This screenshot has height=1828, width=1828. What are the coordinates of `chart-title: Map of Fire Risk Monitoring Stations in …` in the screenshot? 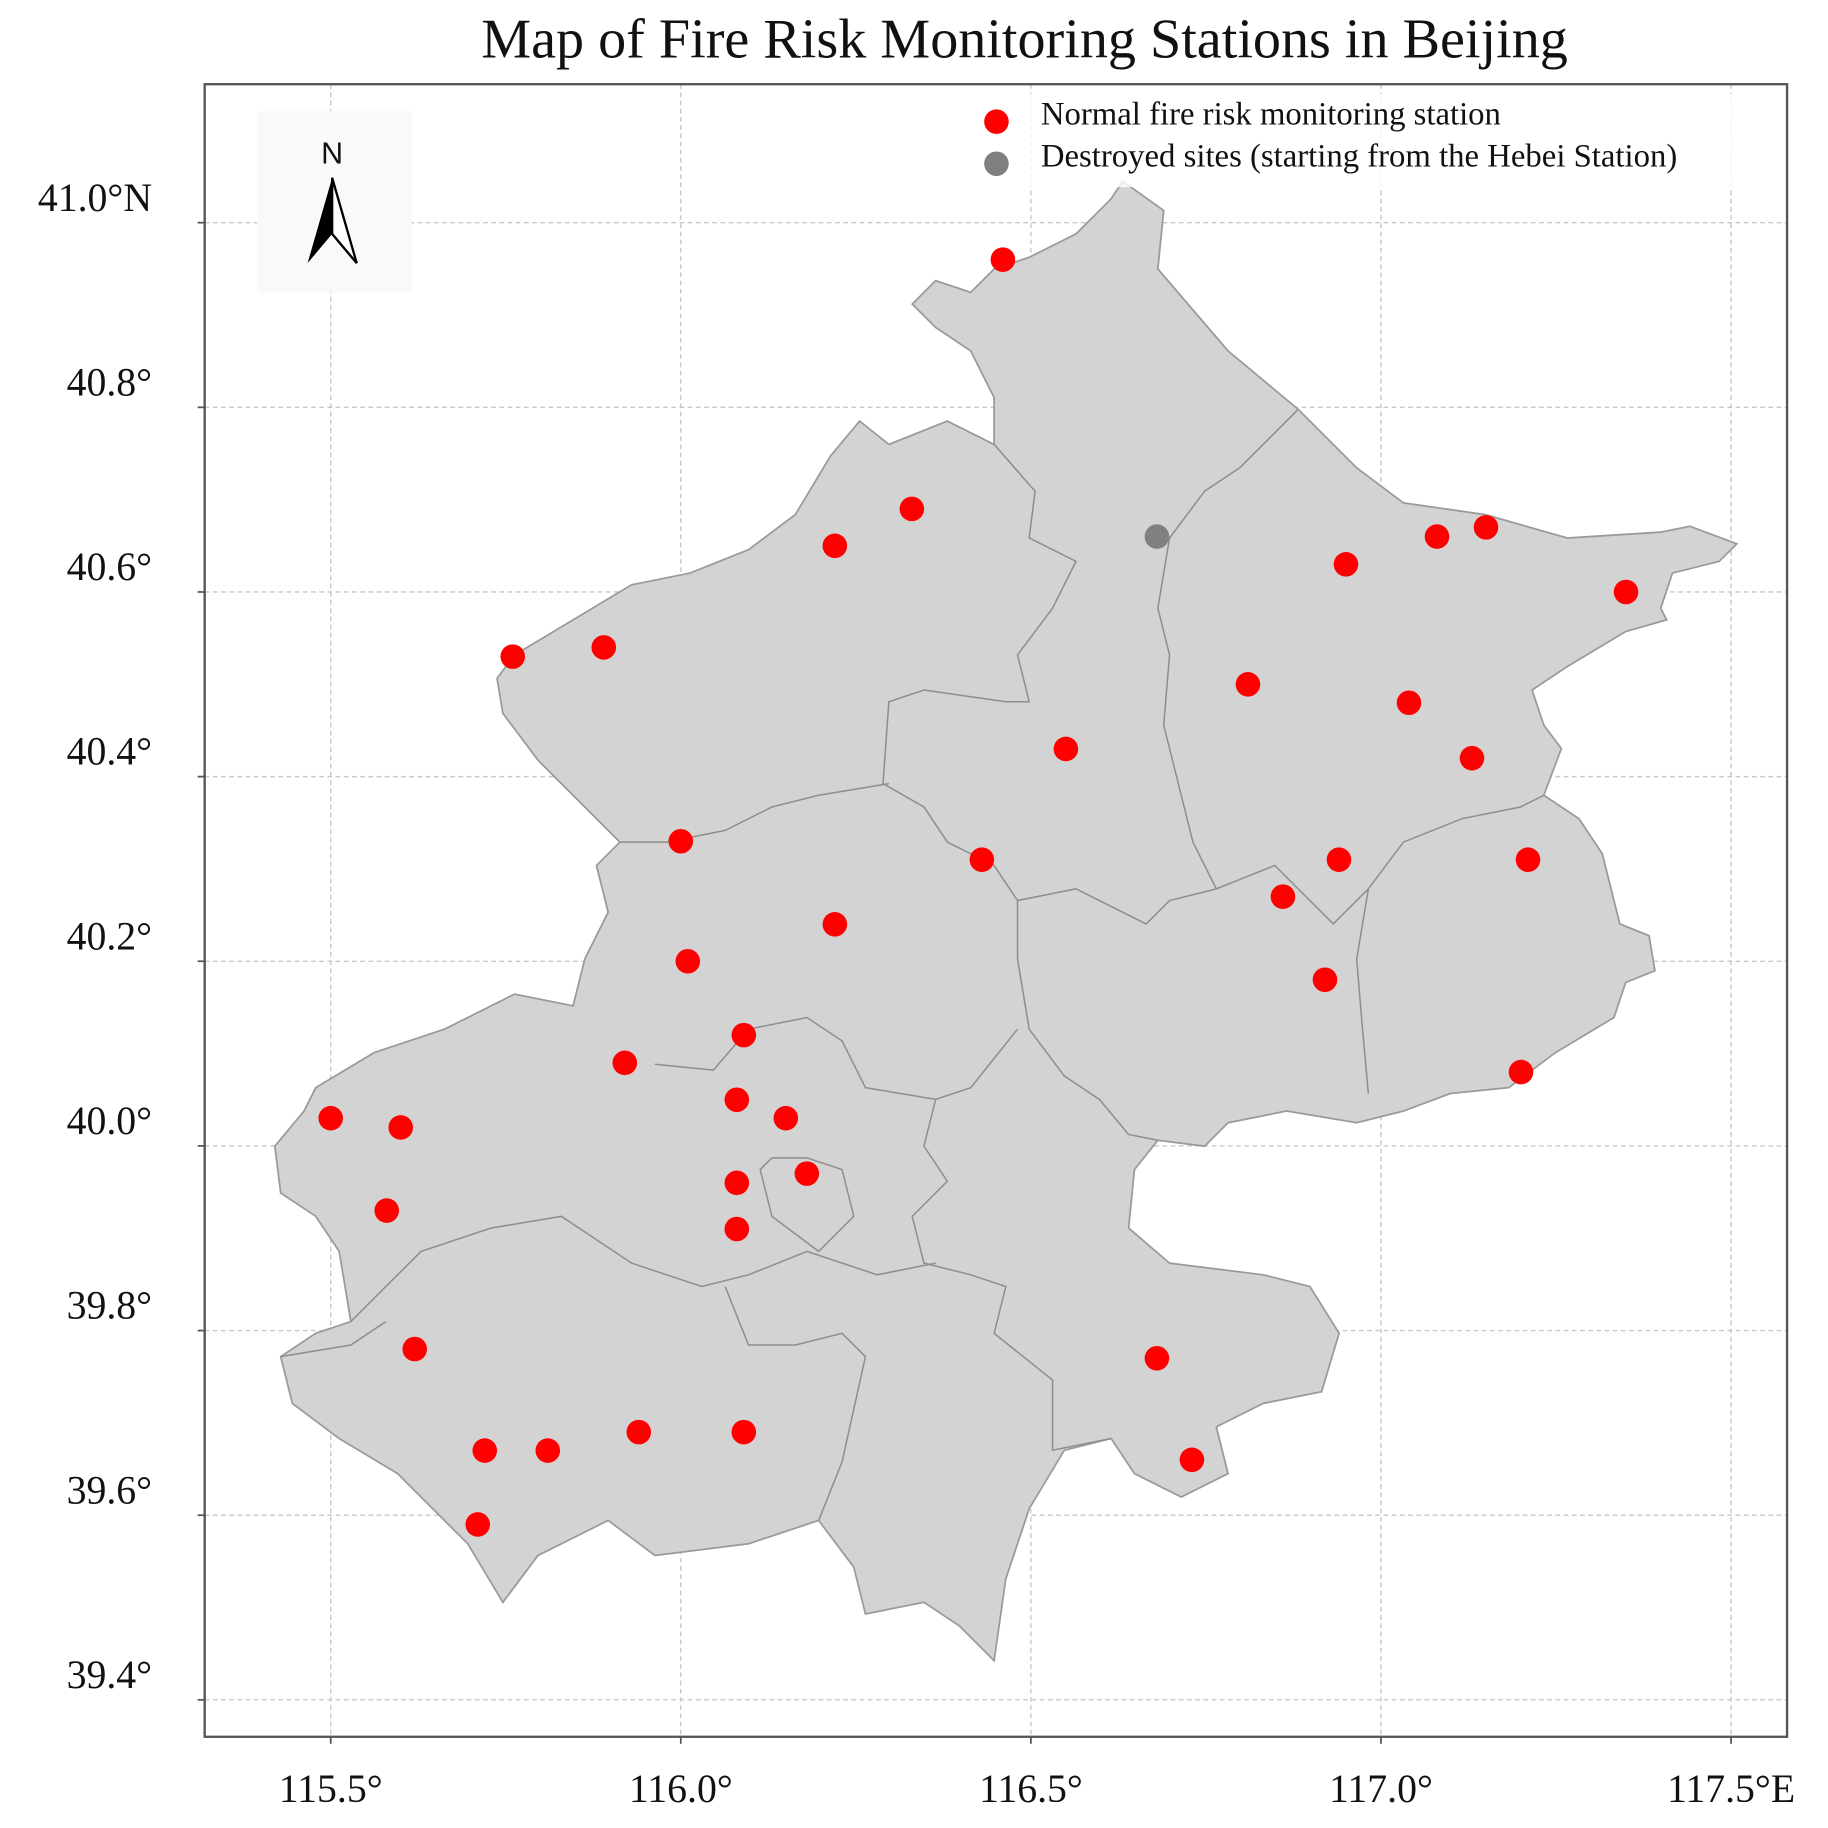 It's located at (1024, 39).